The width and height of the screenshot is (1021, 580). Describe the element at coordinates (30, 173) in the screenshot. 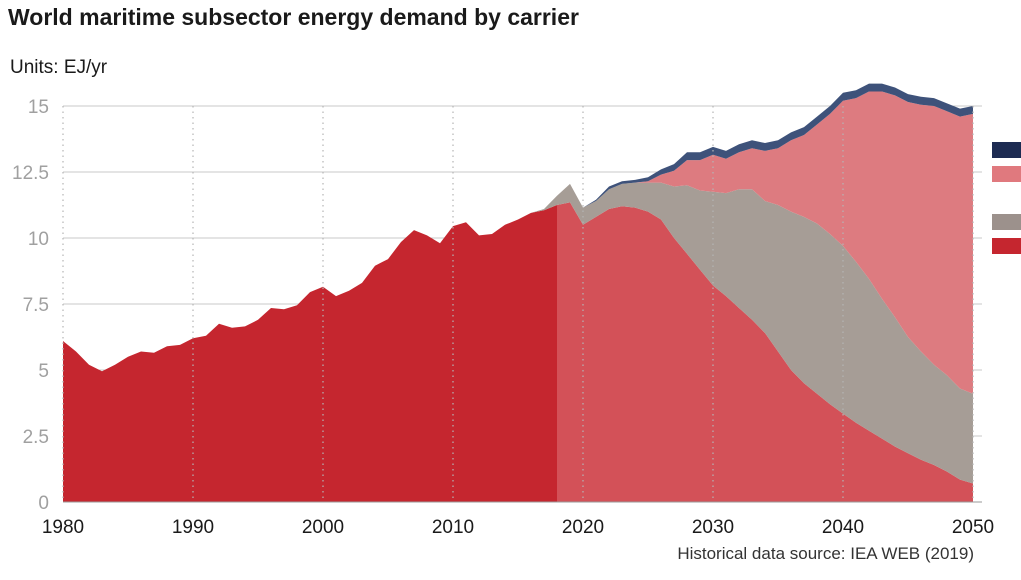

I see `y-tick-label: 12.5` at that location.